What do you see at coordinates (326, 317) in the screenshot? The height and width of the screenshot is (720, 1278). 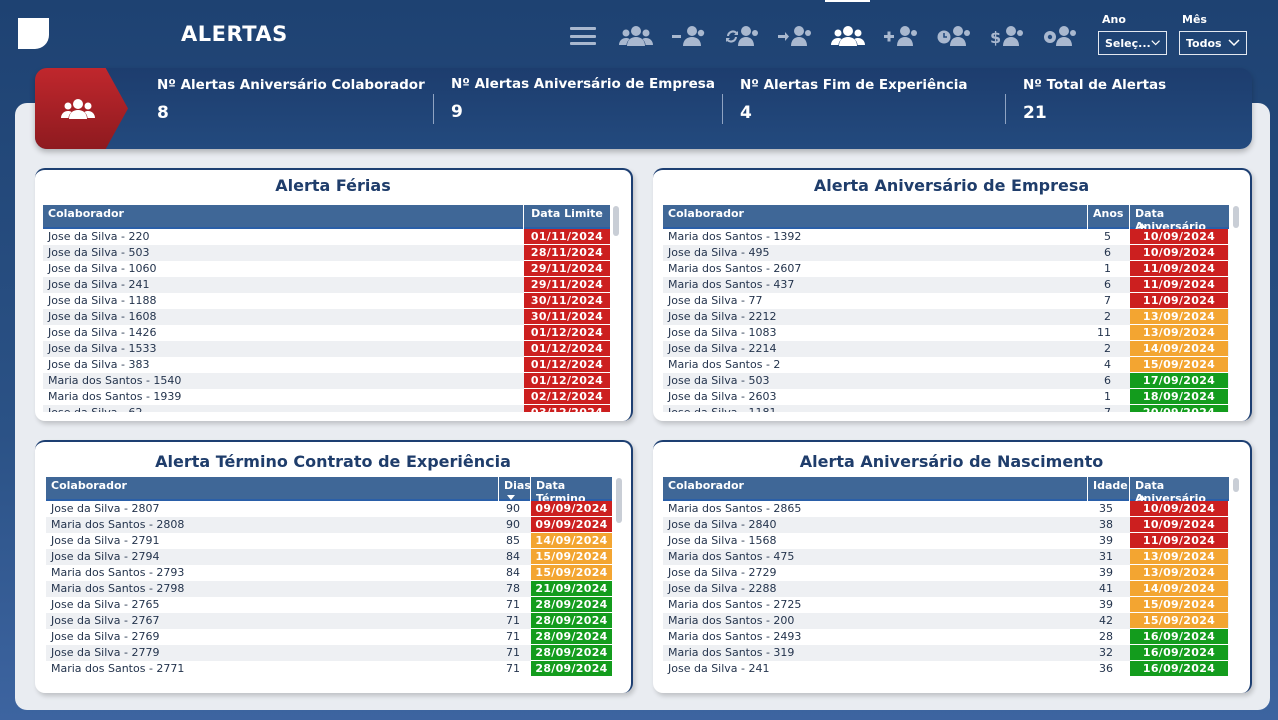 I see `table-row: Jose da Silva - 1608 30/11/2024` at bounding box center [326, 317].